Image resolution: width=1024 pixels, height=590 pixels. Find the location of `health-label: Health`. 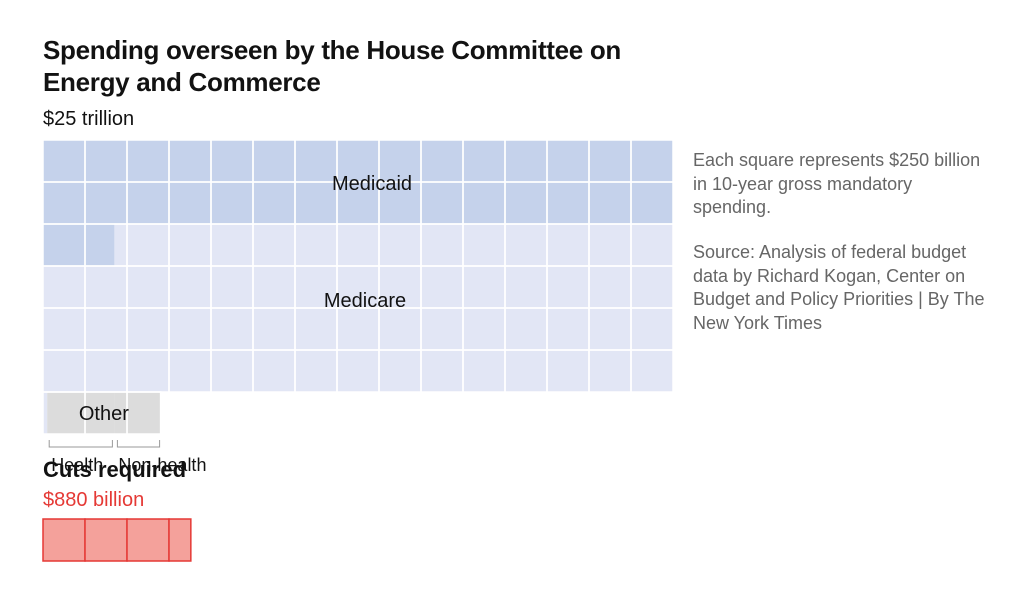

health-label: Health is located at coordinates (77, 465).